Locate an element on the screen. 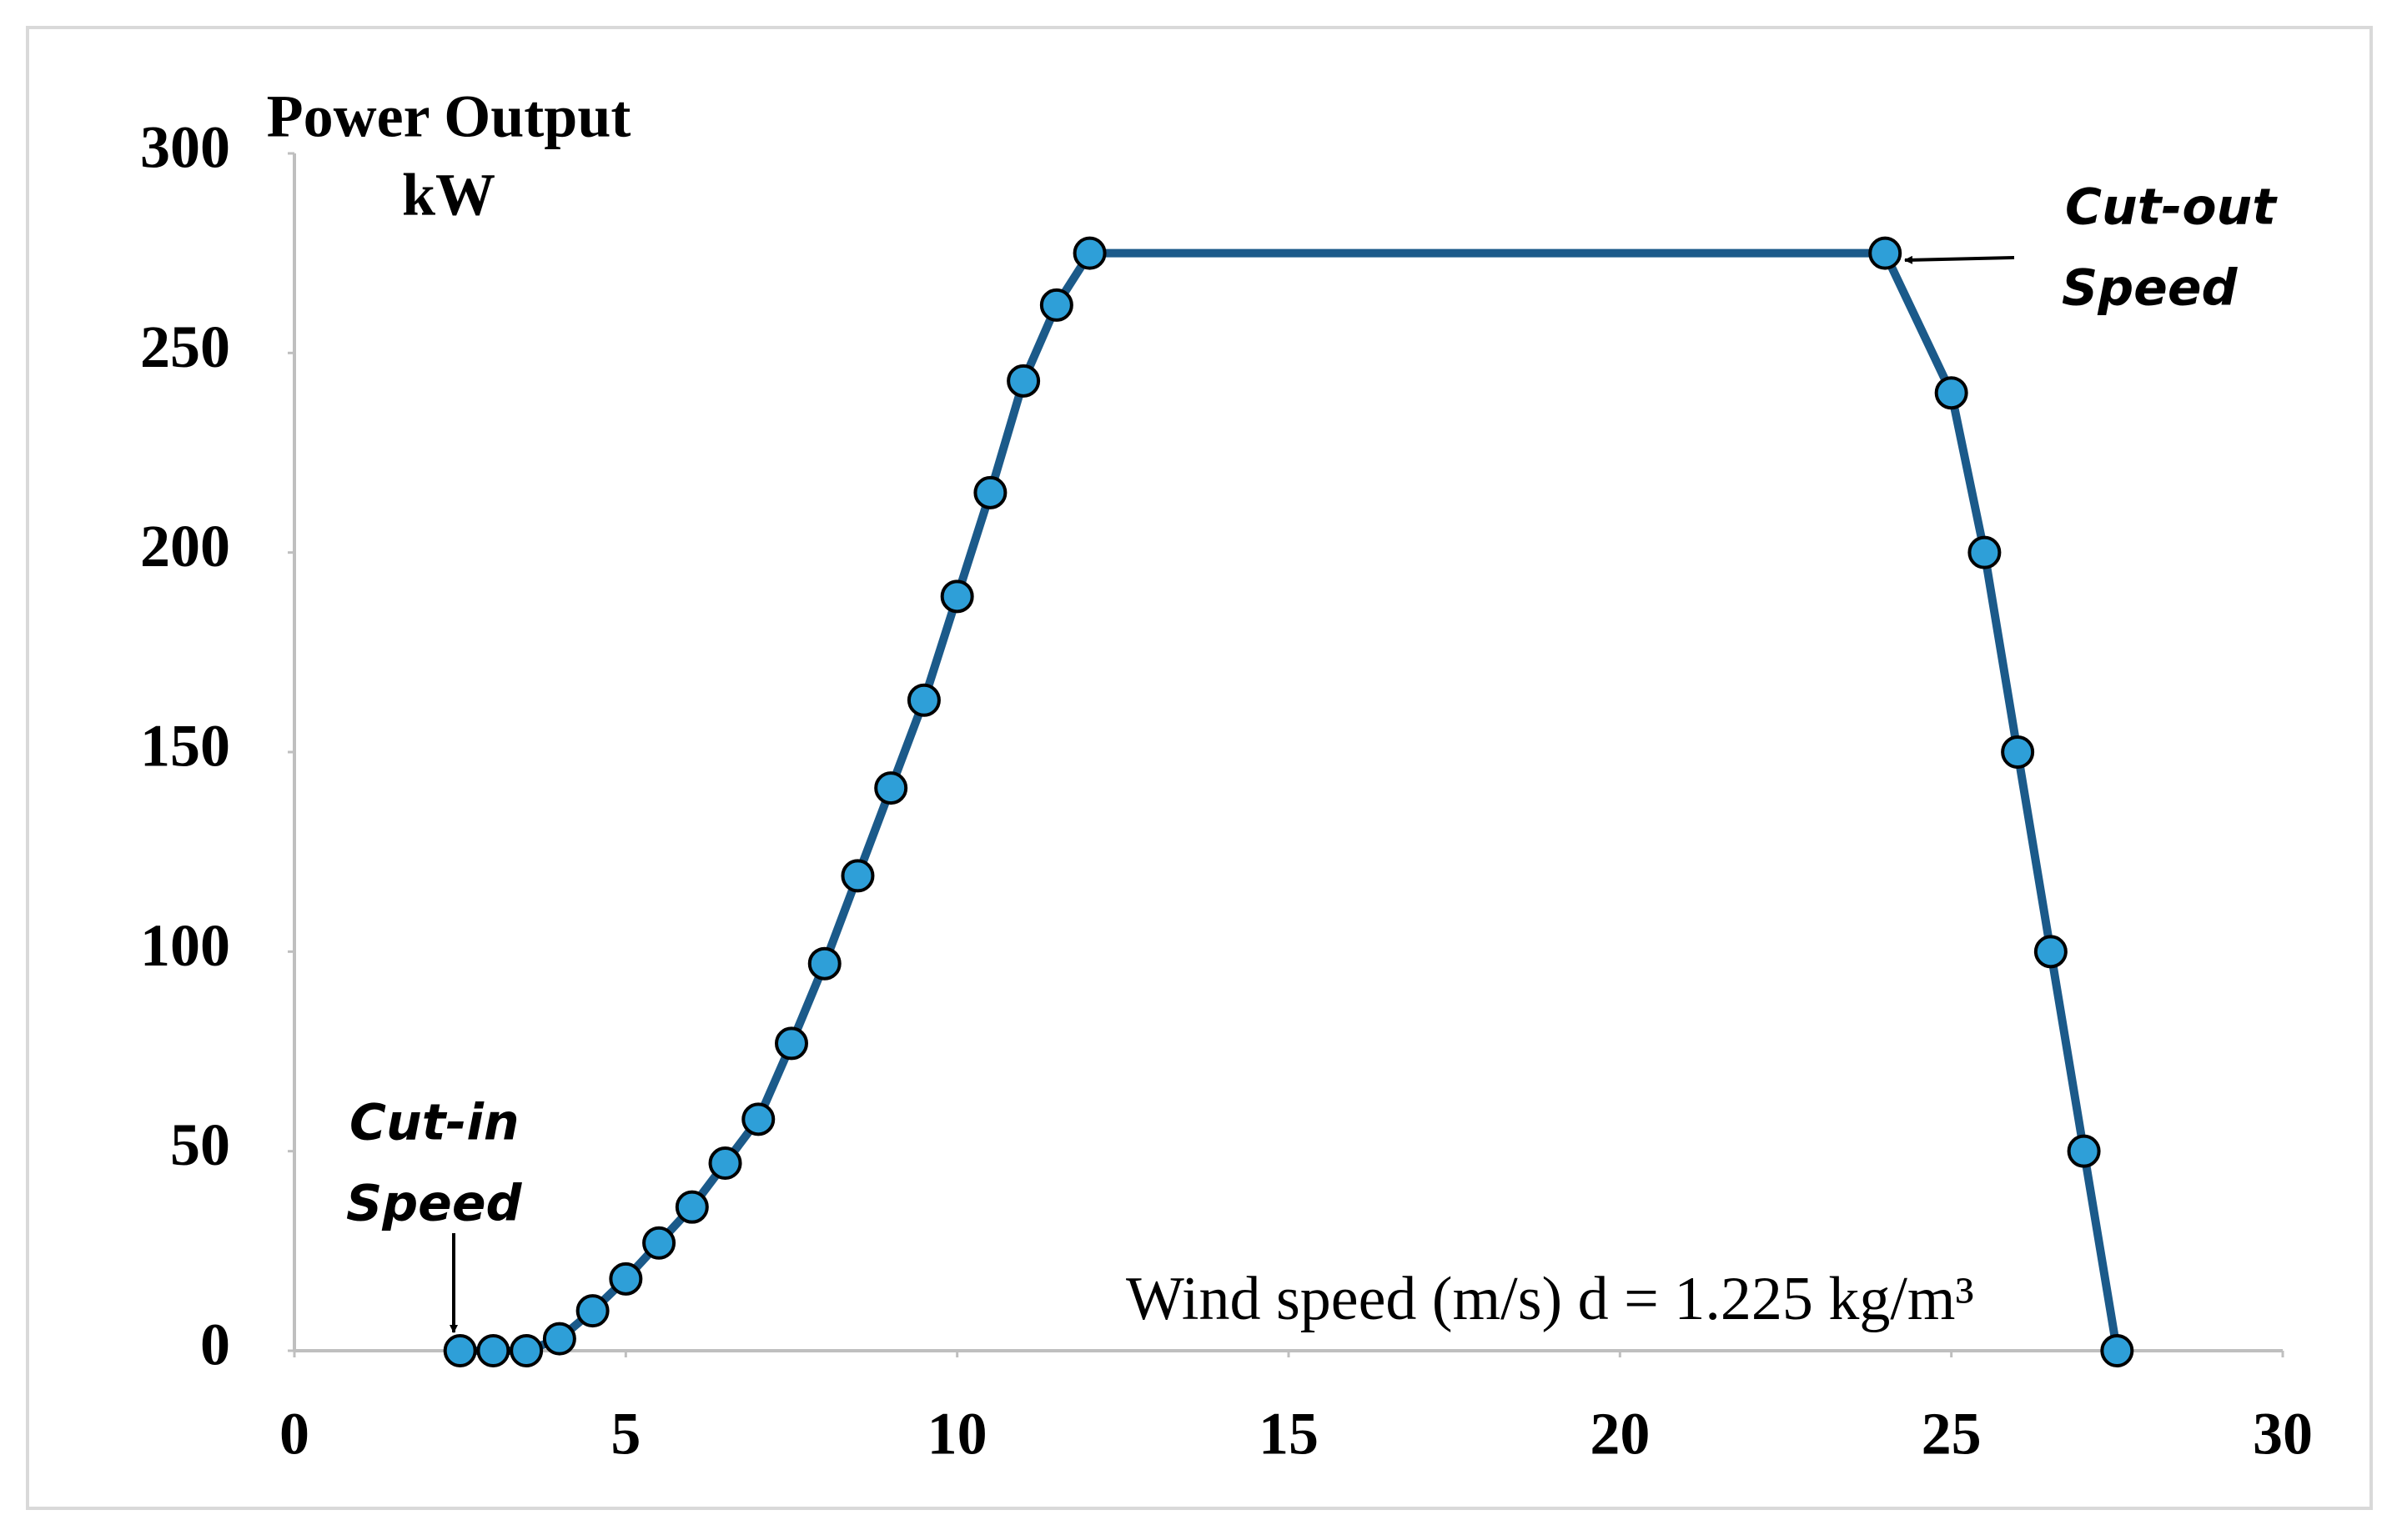 This screenshot has width=2402, height=1540. annotation: Cut-in is located at coordinates (435, 1123).